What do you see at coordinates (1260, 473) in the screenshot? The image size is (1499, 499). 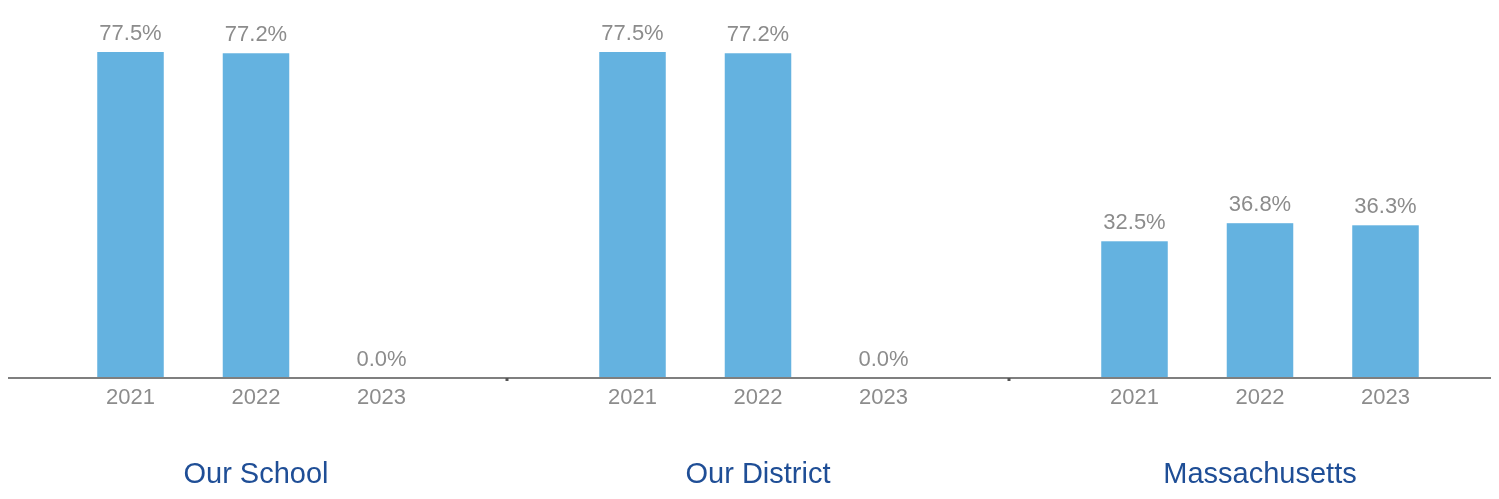 I see `x-axis-title: Massachusetts` at bounding box center [1260, 473].